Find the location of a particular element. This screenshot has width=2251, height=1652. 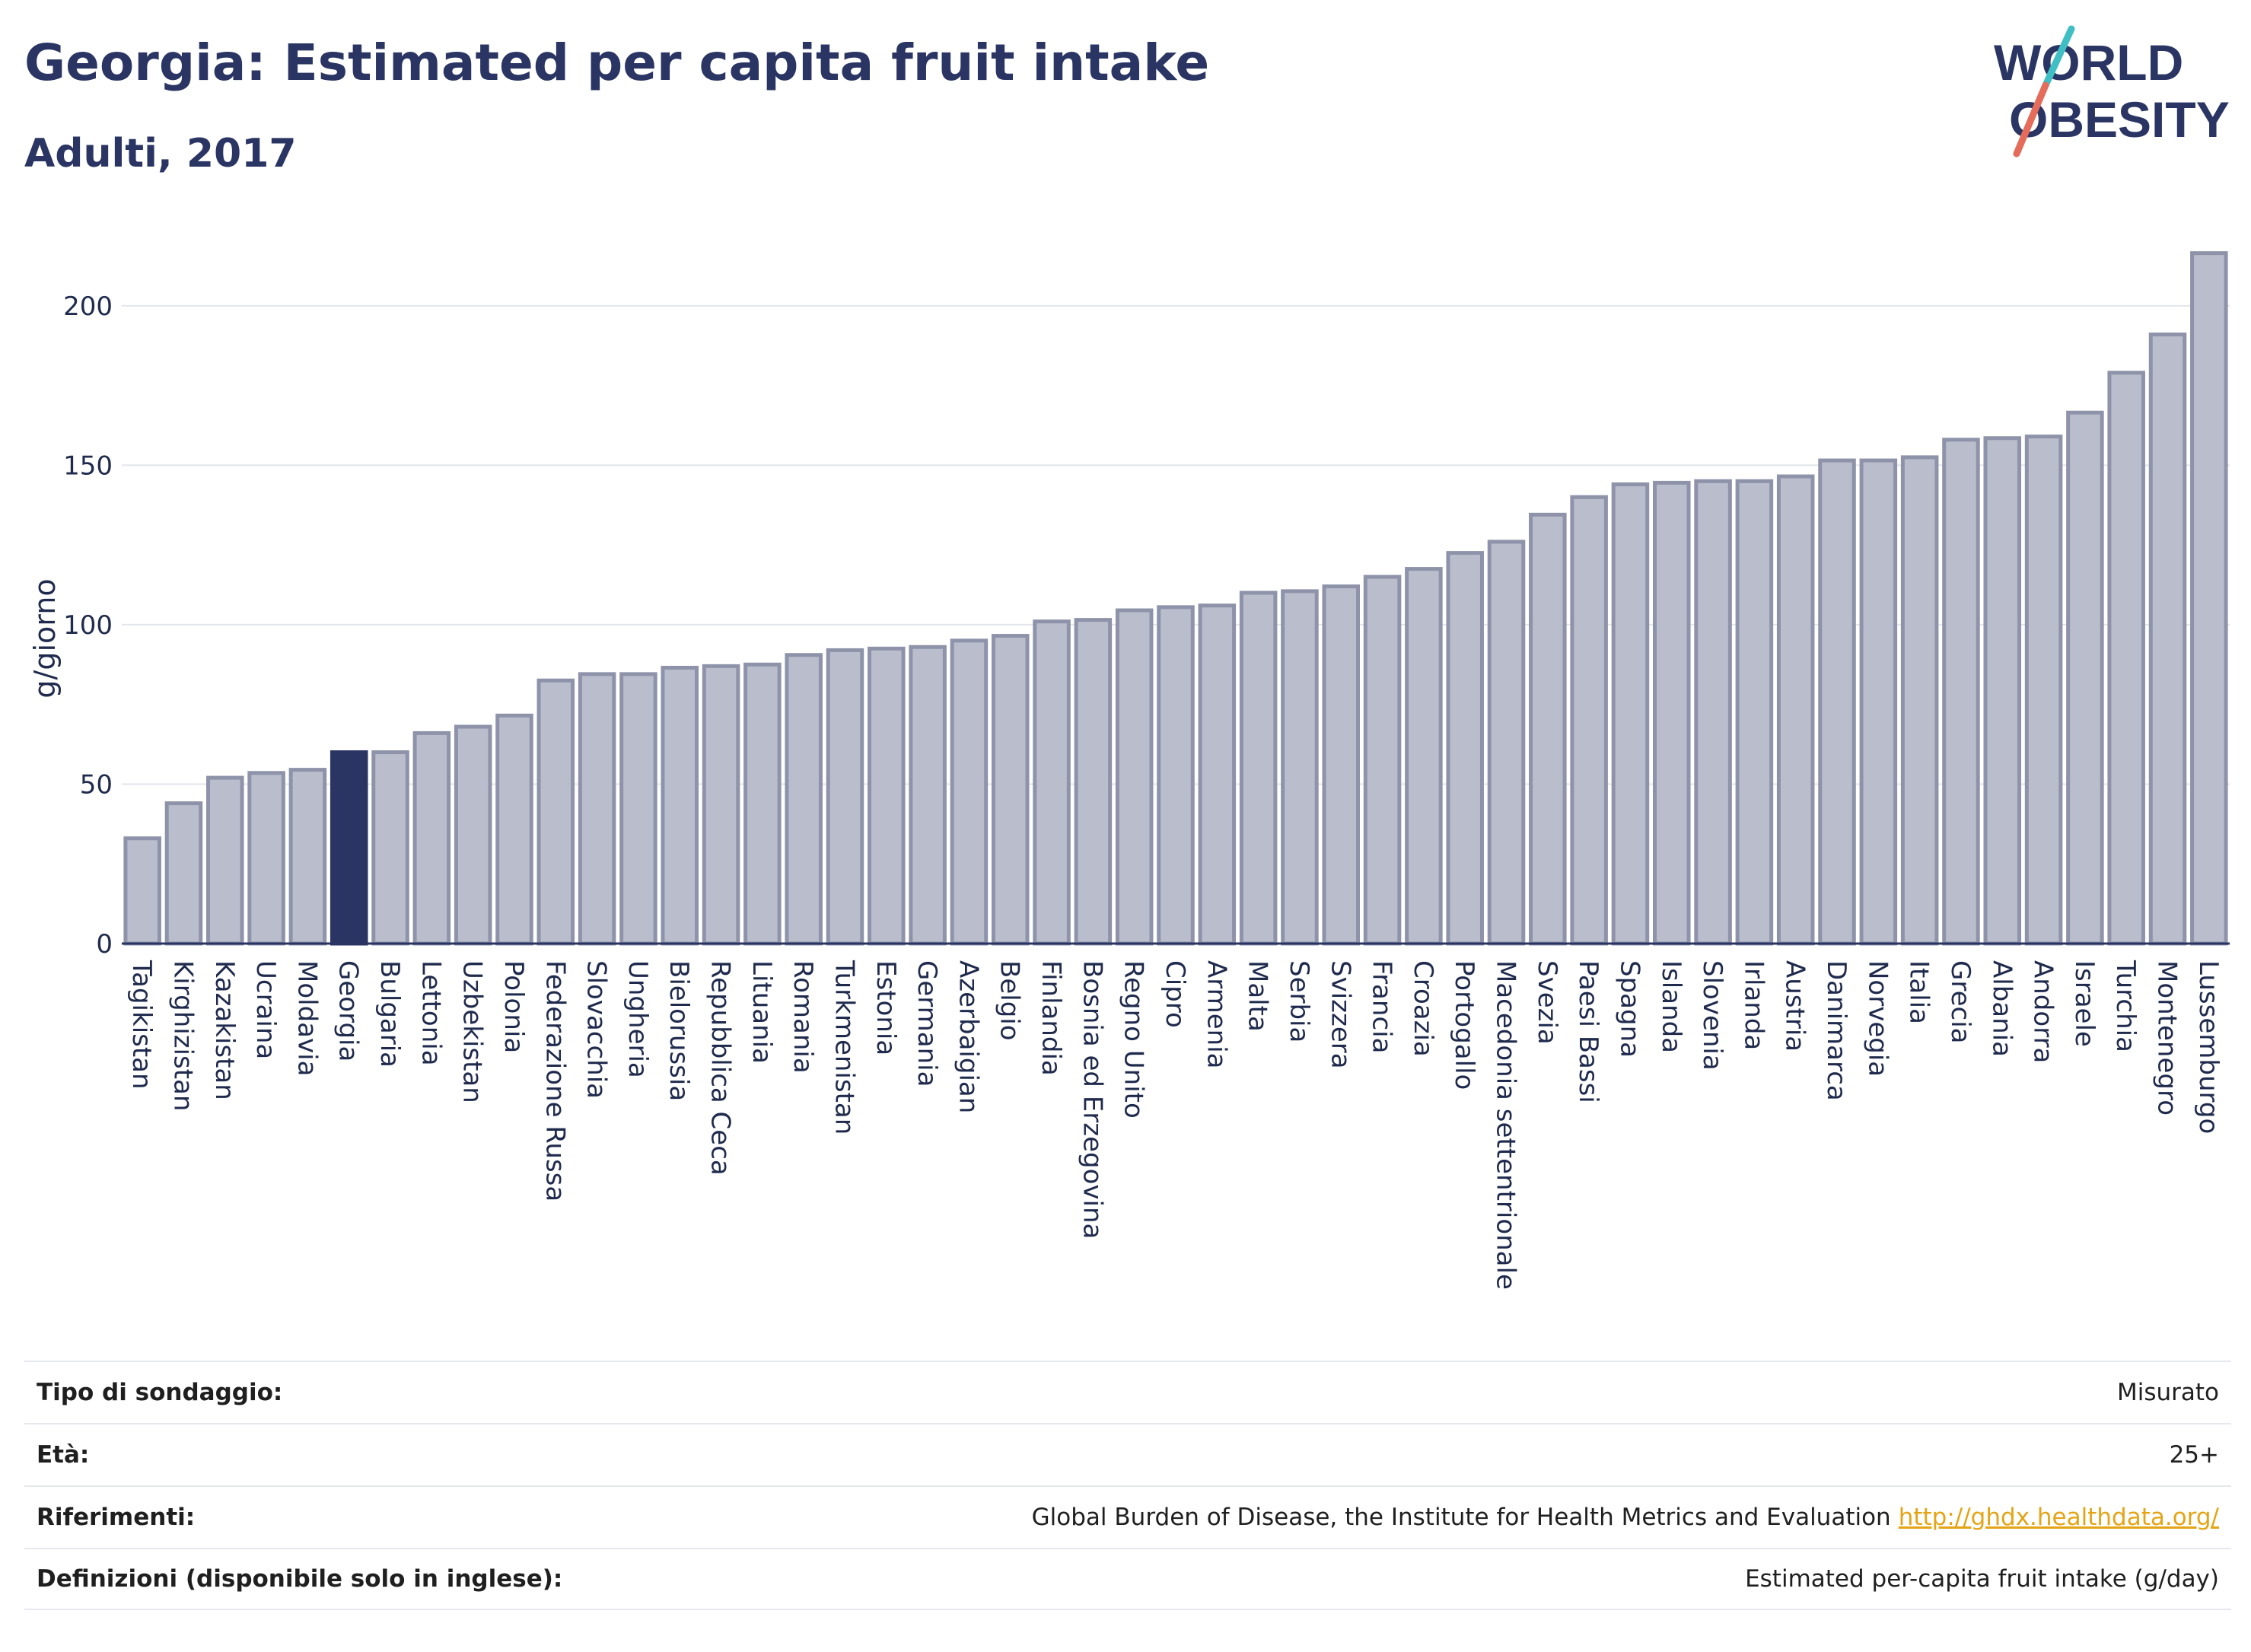

bar-cipro is located at coordinates (1176, 775).